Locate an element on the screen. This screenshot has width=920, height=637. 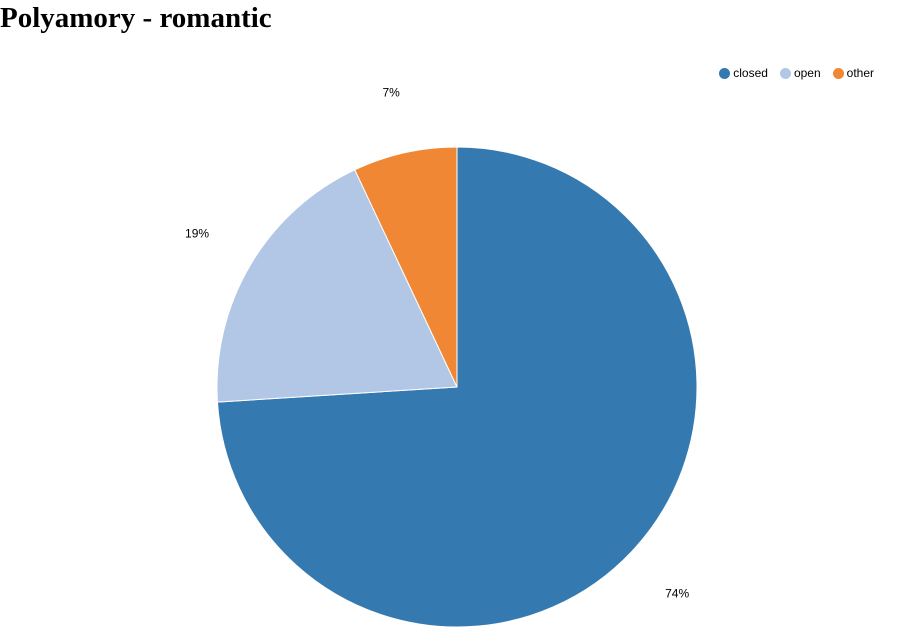
slice-label-other: 7% is located at coordinates (391, 92).